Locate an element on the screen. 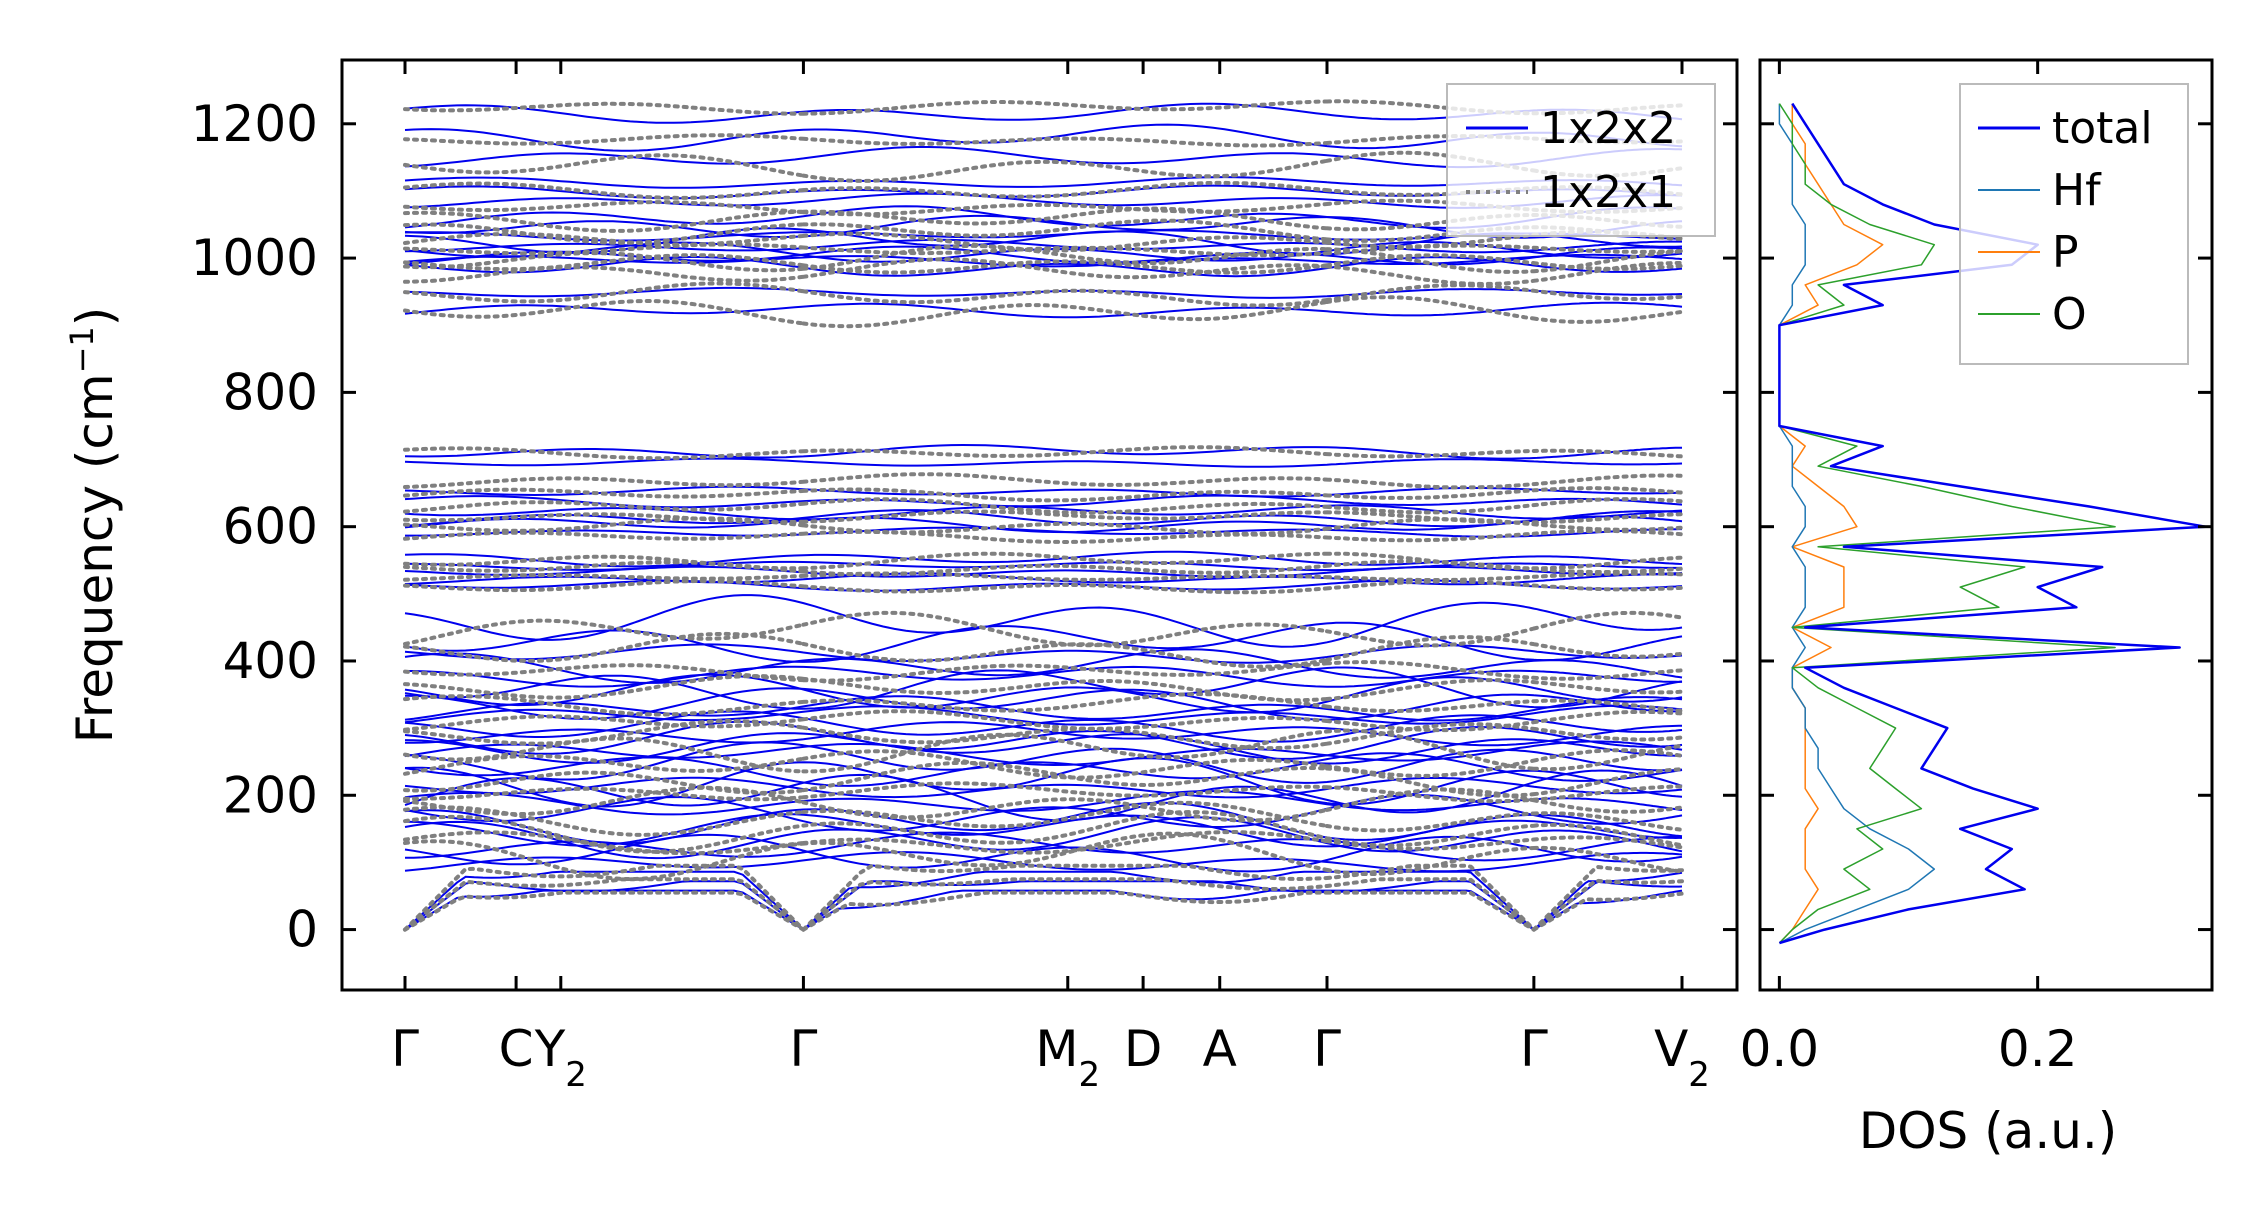  legend-label-p: P is located at coordinates (2065, 252).